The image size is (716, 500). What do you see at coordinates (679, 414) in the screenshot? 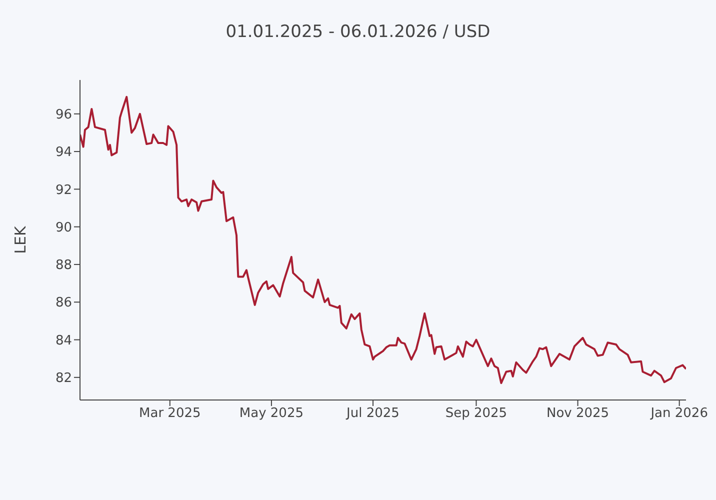
I see `x-tick-label: Jan 2026` at bounding box center [679, 414].